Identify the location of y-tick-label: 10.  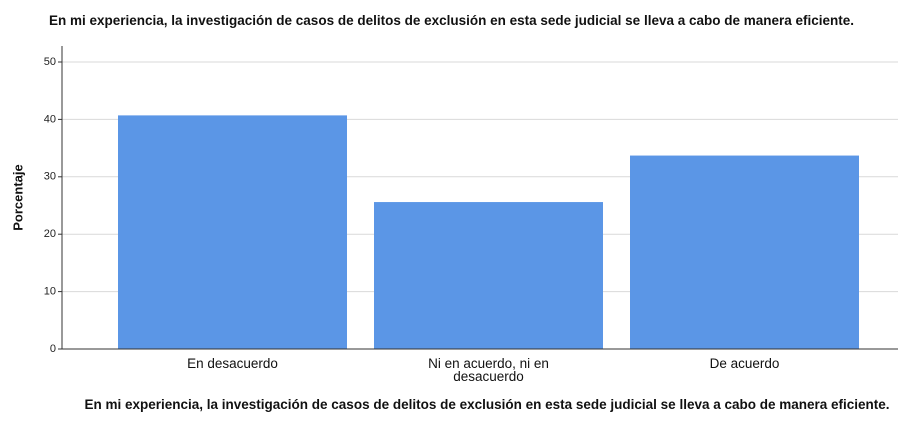
(50, 292).